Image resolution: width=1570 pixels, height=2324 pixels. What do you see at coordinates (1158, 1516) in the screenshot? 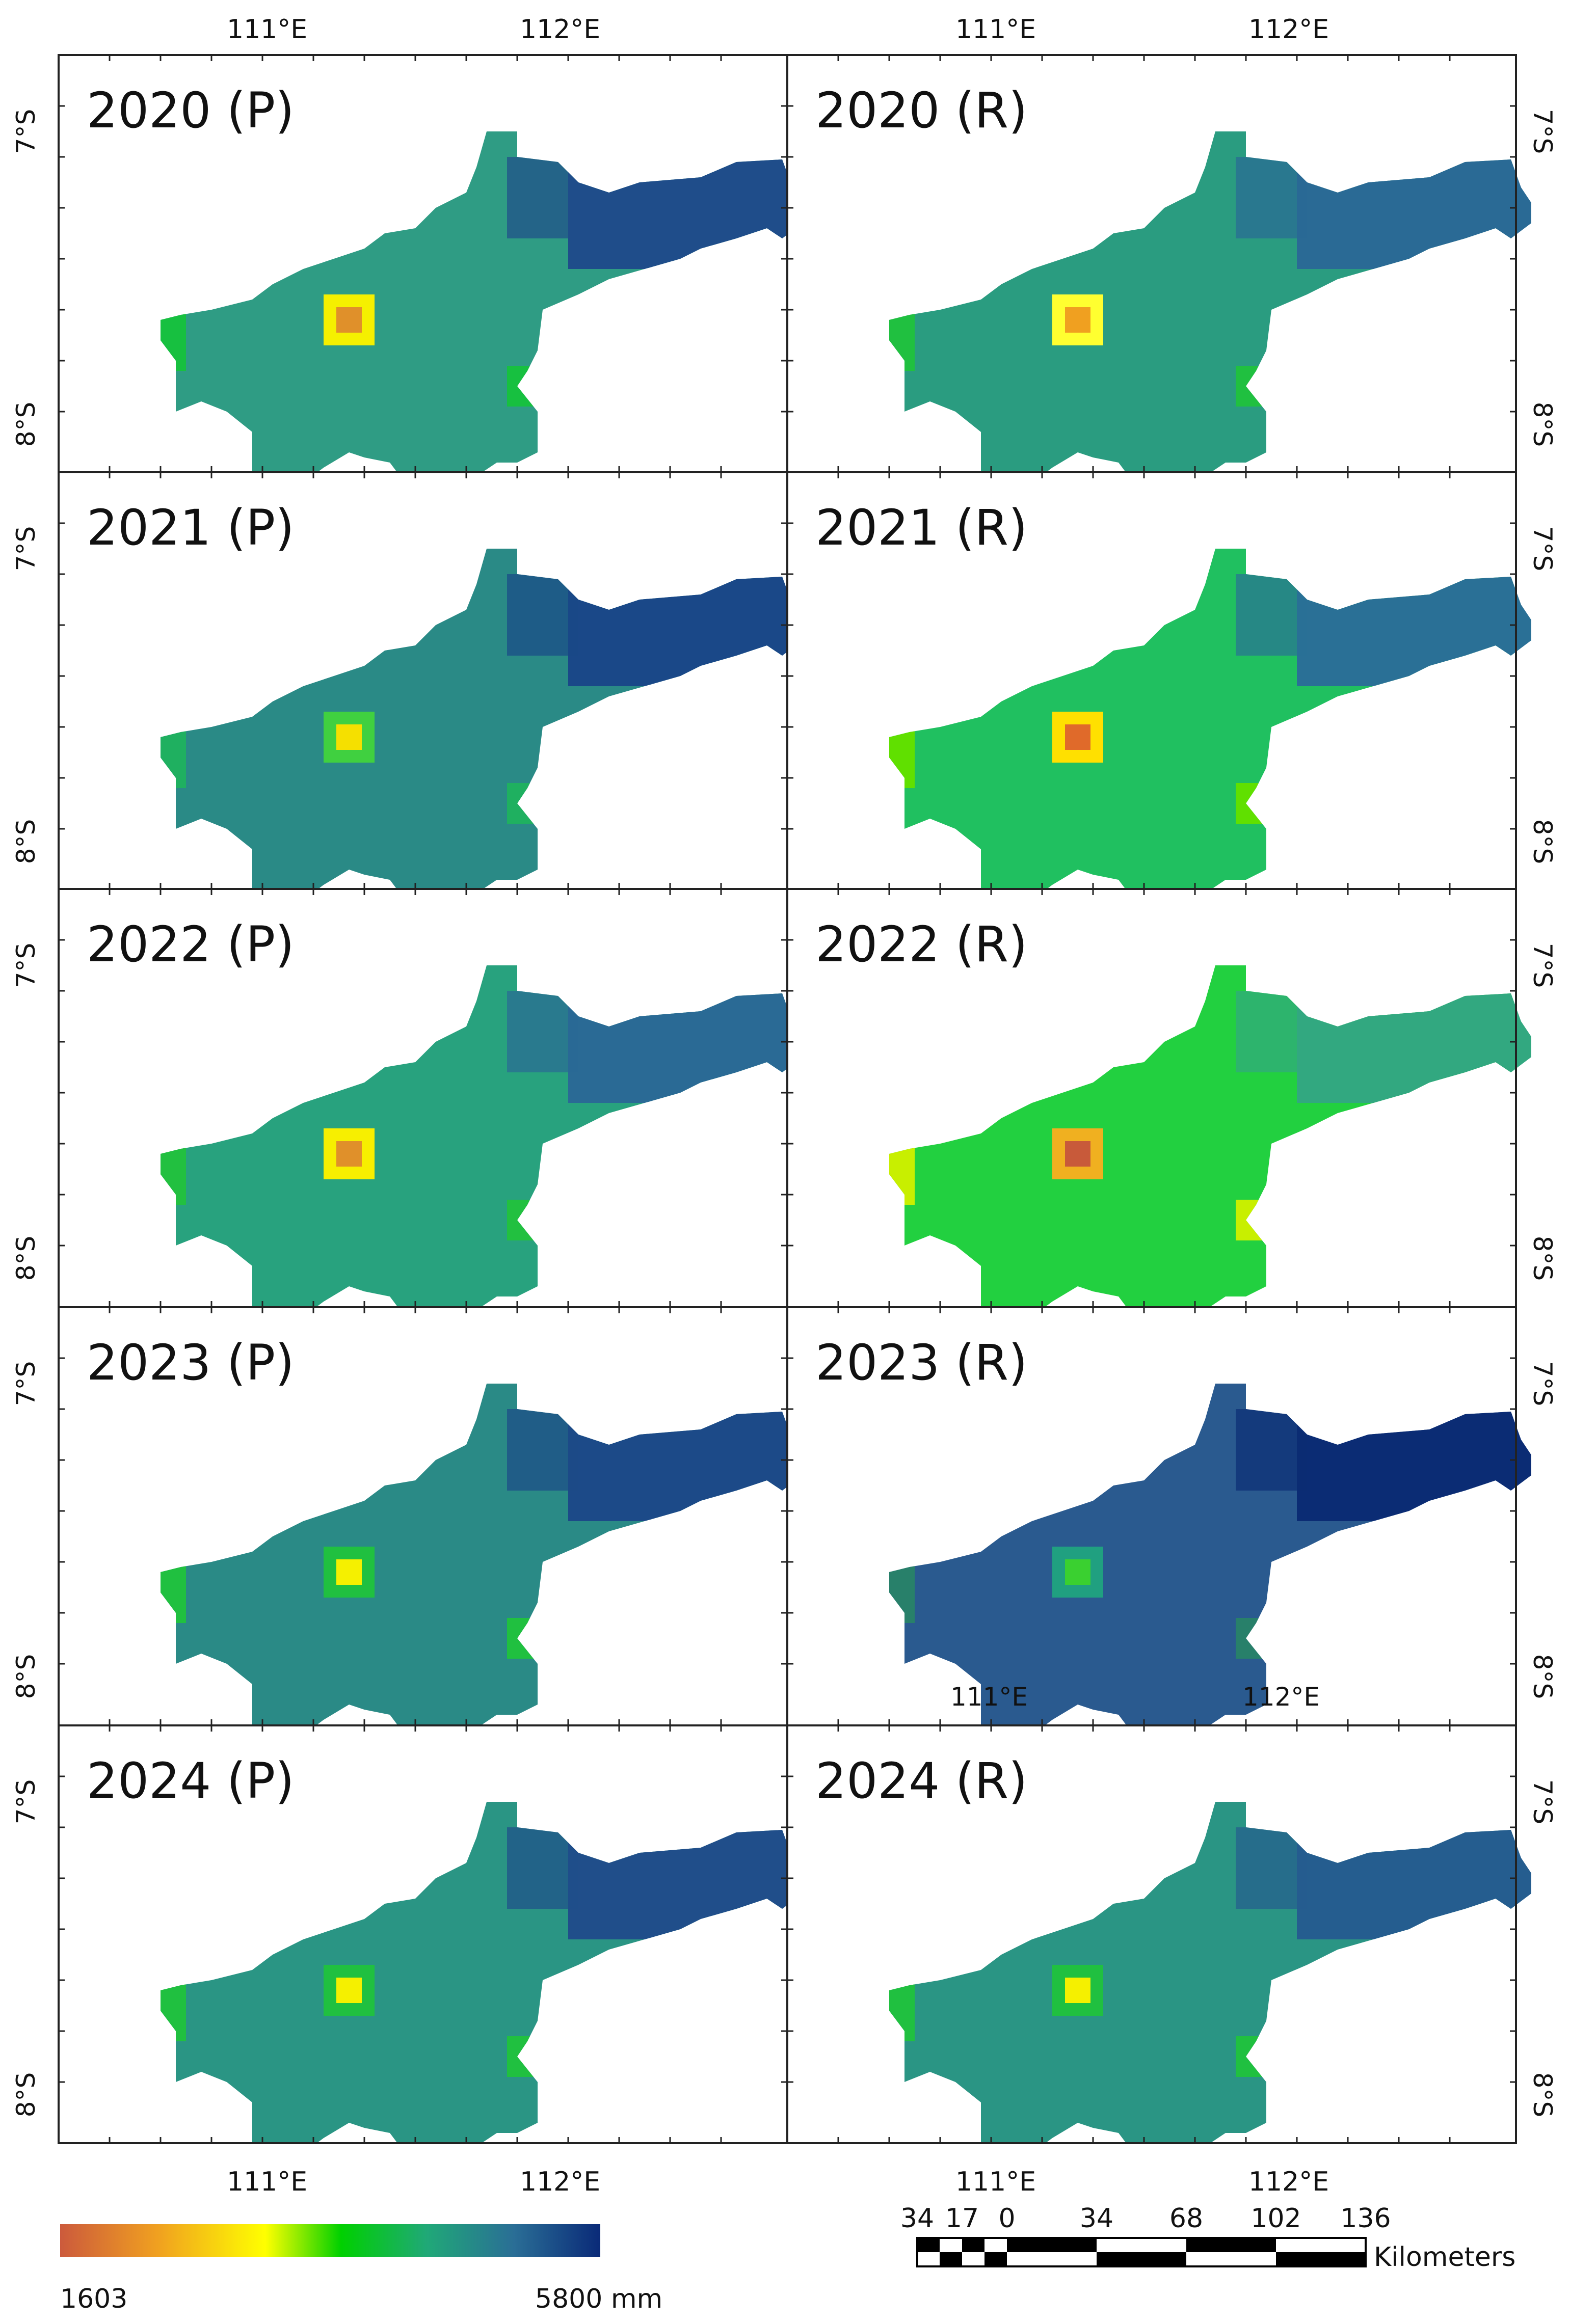
I see `map-panel-2023-r` at bounding box center [1158, 1516].